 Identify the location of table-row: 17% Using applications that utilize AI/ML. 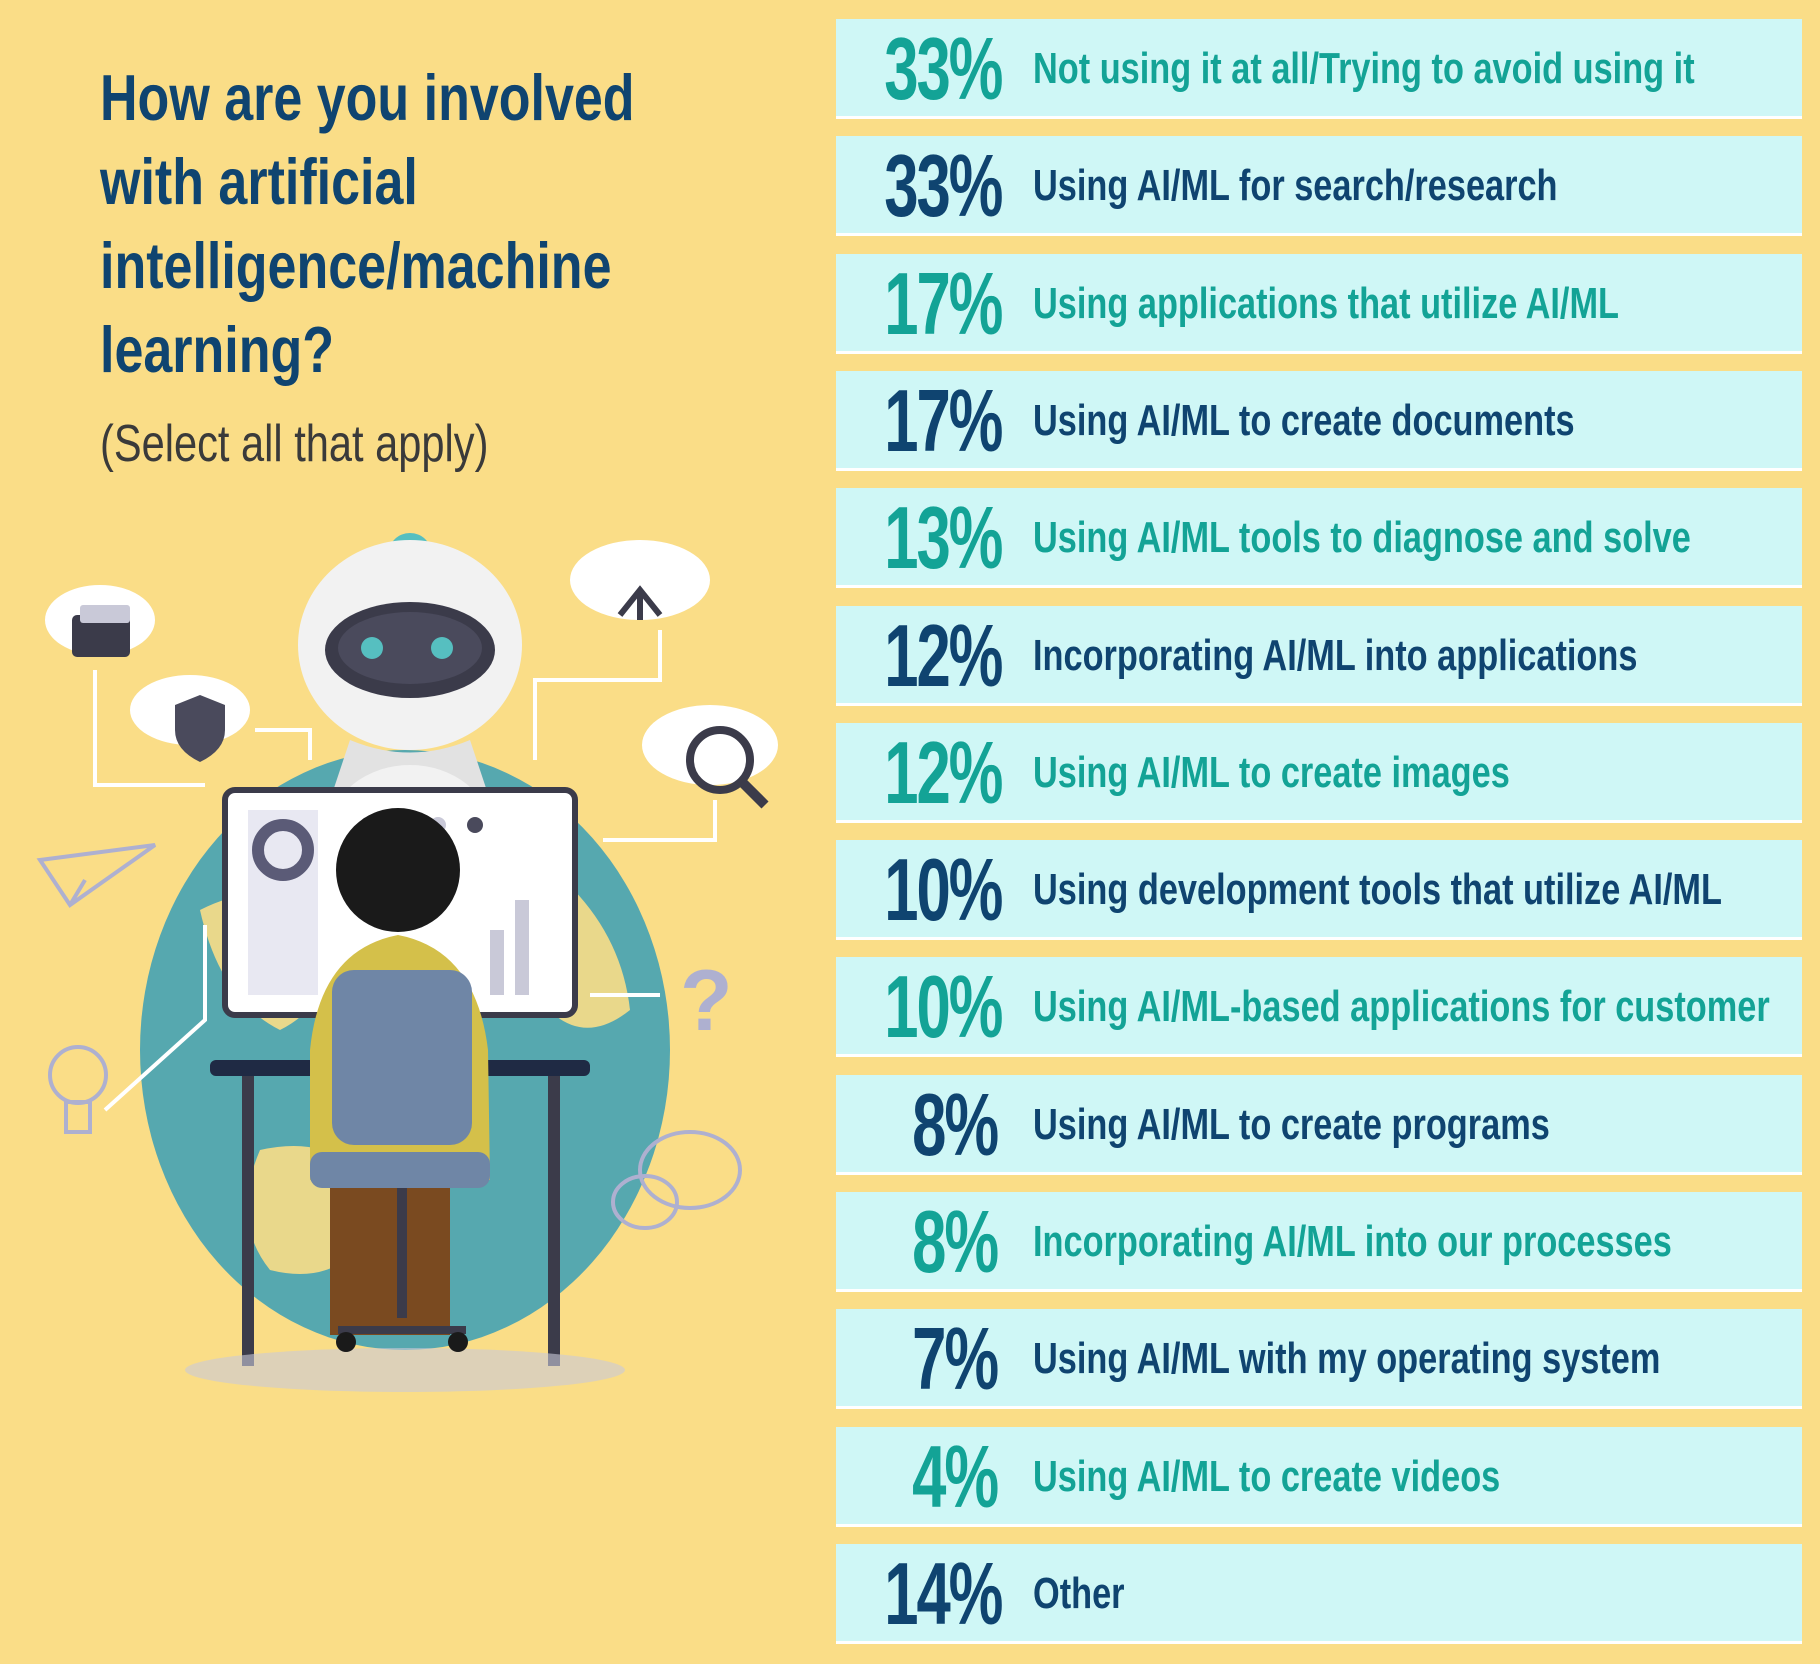
(1319, 303).